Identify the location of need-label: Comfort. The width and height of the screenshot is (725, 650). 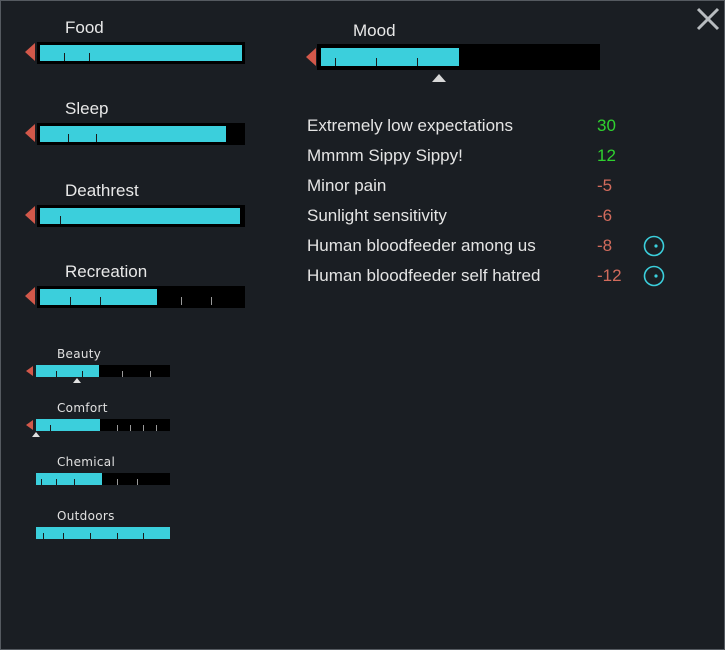
(82, 408).